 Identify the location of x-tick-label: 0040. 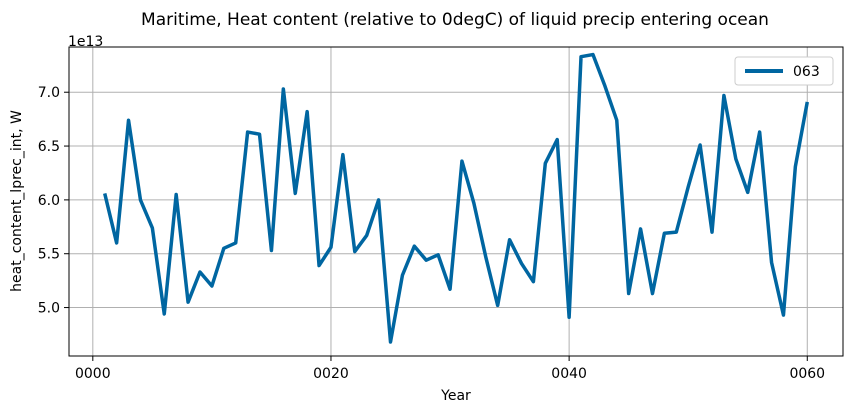
(569, 374).